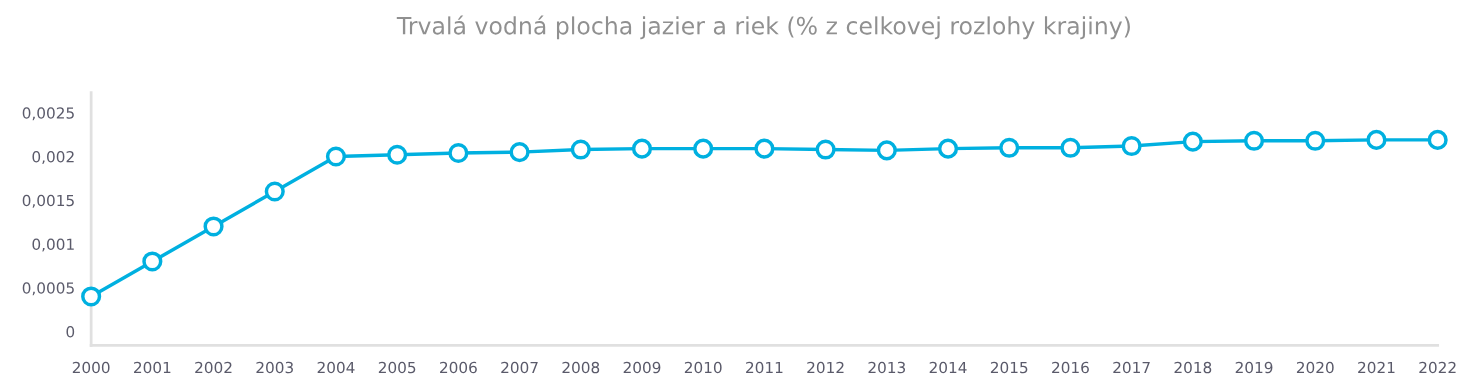 This screenshot has height=386, width=1470. I want to click on x-tick-label: 2002, so click(213, 367).